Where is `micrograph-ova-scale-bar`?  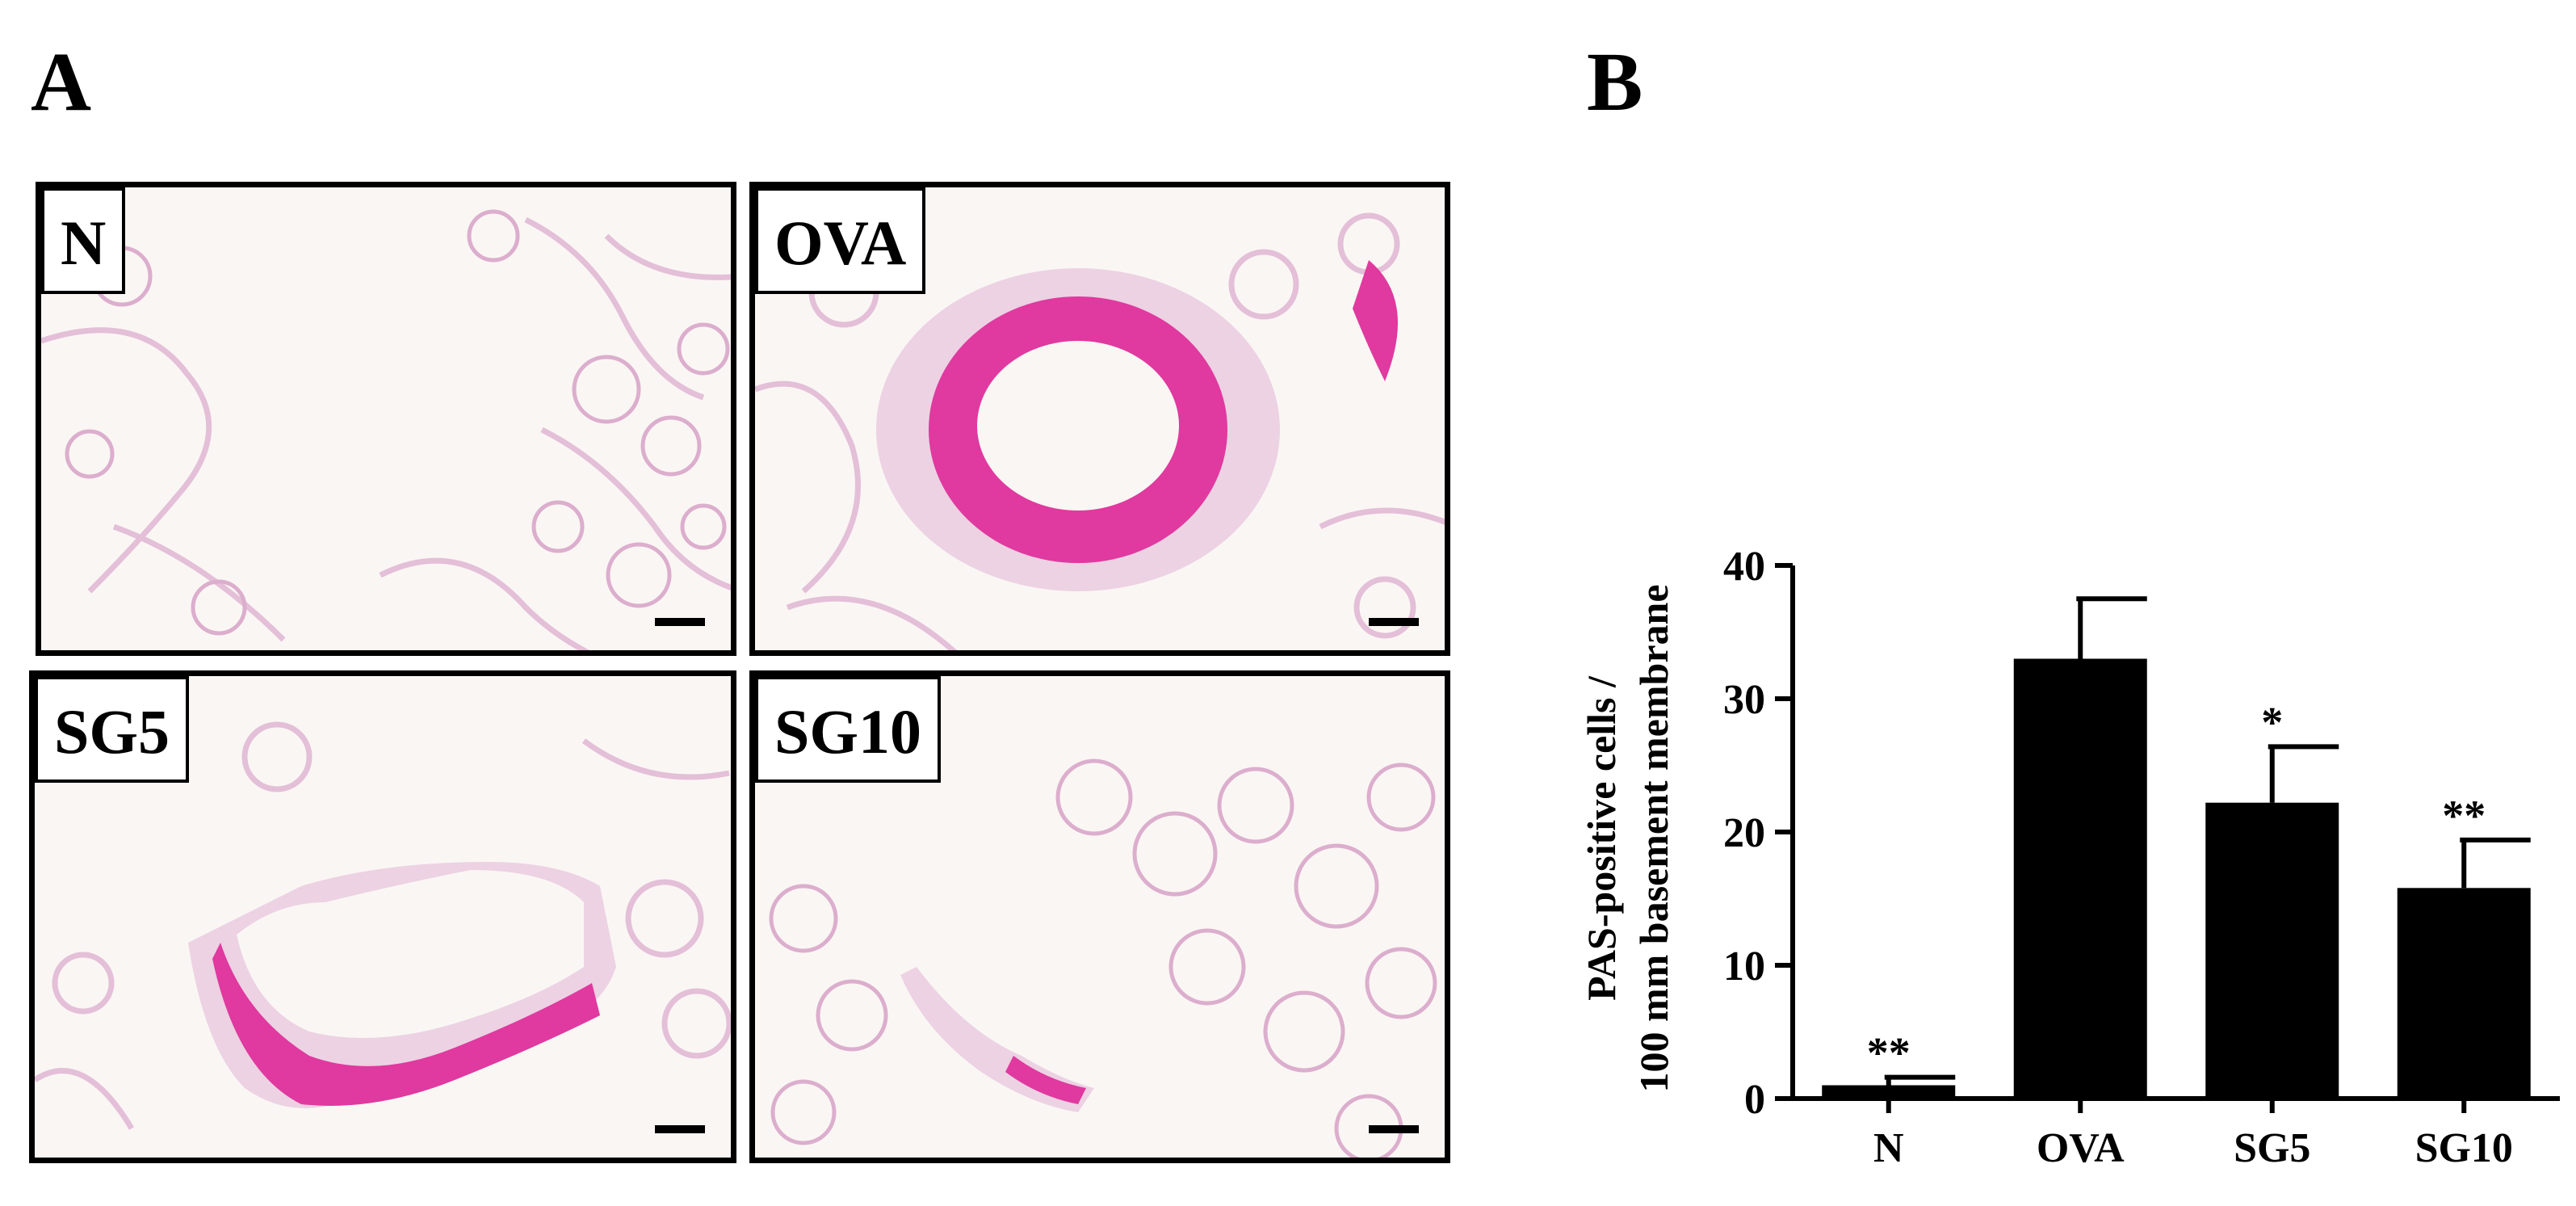
micrograph-ova-scale-bar is located at coordinates (1394, 622).